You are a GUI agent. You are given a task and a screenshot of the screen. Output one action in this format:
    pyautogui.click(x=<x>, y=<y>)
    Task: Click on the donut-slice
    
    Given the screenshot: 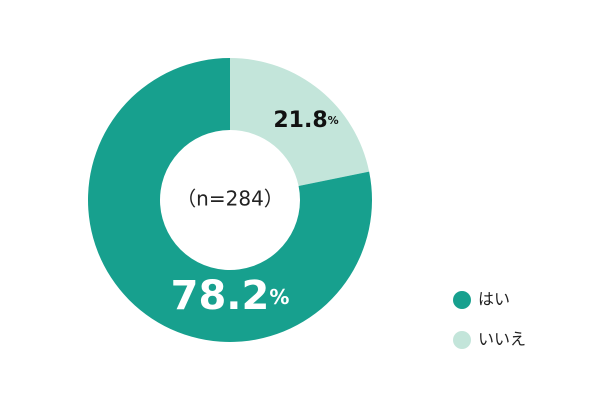 What is the action you would take?
    pyautogui.click(x=300, y=122)
    